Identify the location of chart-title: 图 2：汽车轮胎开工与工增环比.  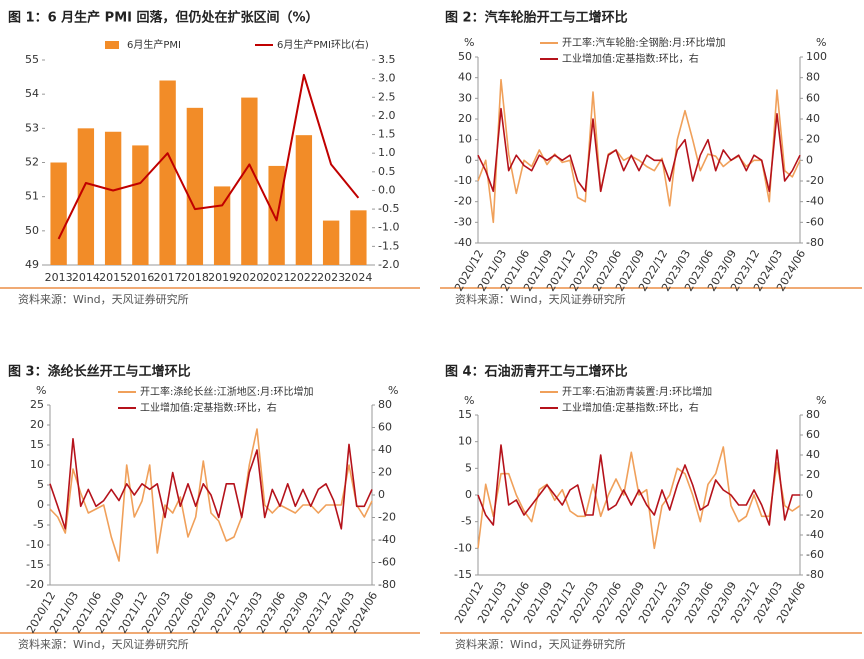
(536, 18).